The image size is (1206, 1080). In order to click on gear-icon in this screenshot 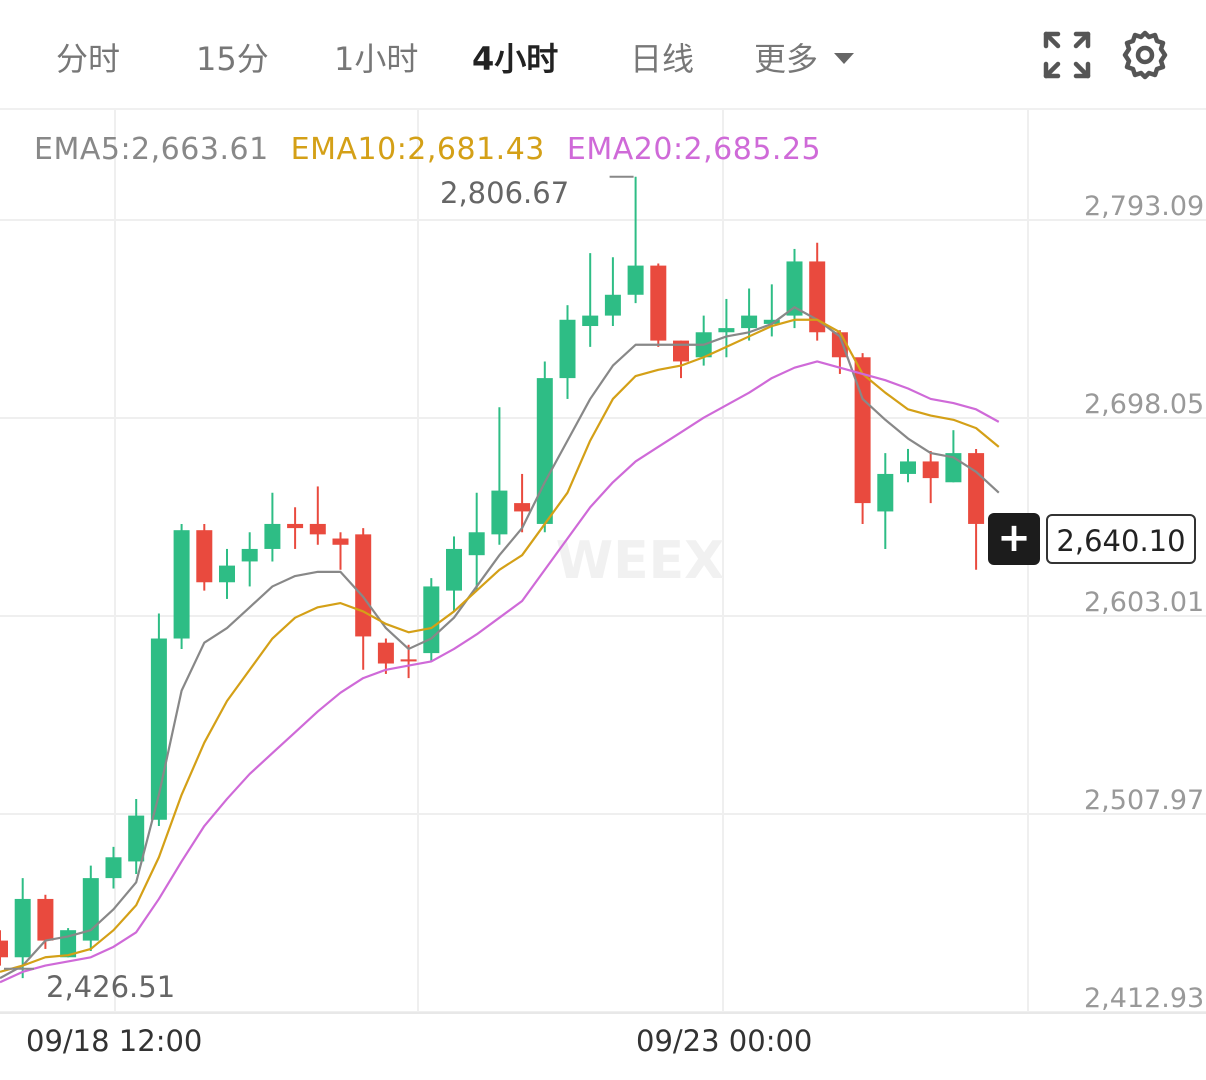, I will do `click(1145, 55)`.